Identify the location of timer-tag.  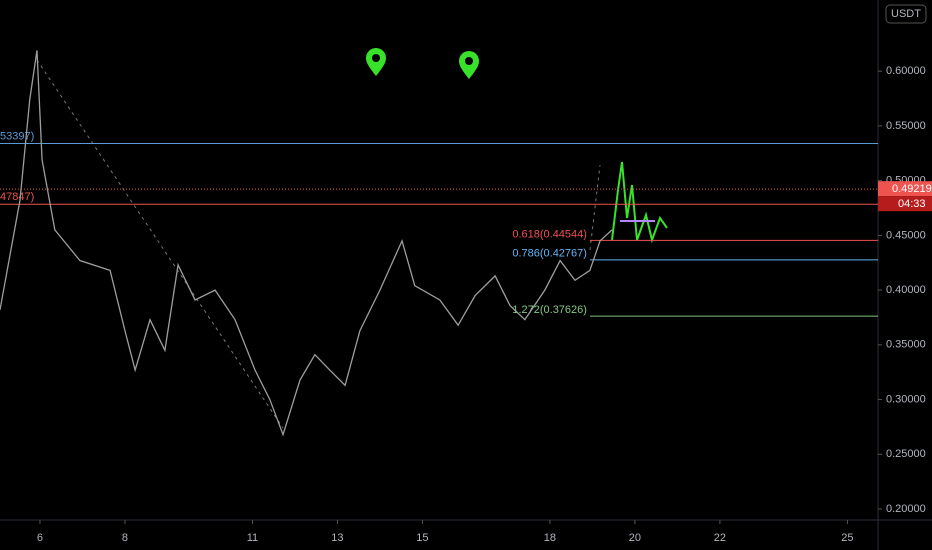
(905, 204).